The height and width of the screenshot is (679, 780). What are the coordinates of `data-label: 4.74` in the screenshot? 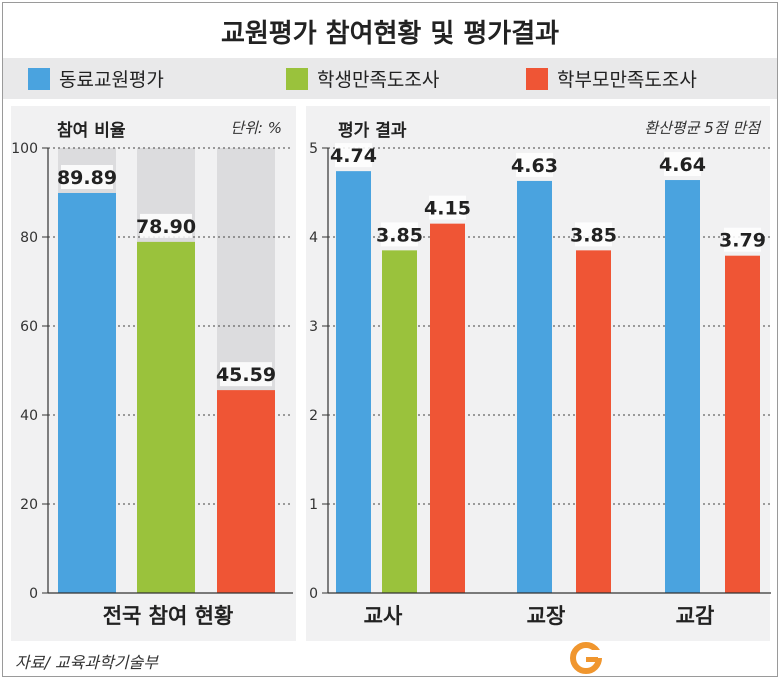 It's located at (353, 156).